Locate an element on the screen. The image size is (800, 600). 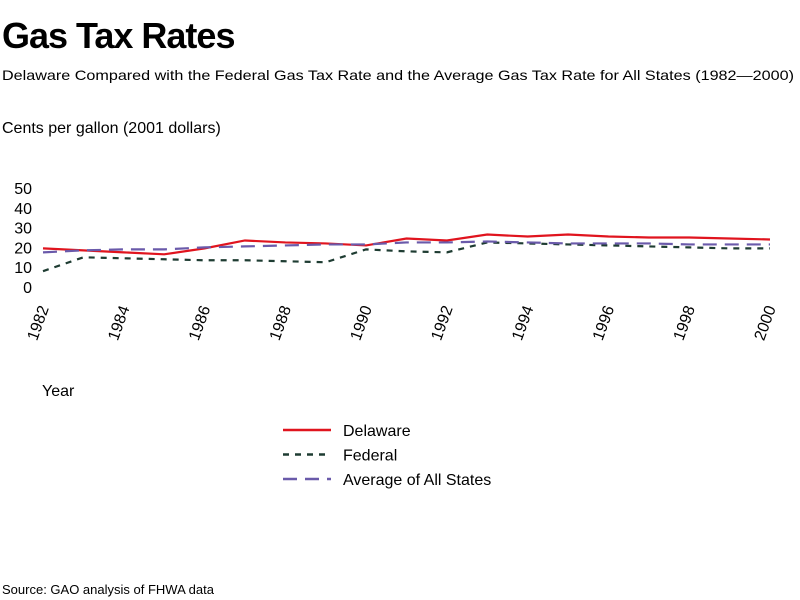
x-tick-label: 1996 is located at coordinates (604, 322).